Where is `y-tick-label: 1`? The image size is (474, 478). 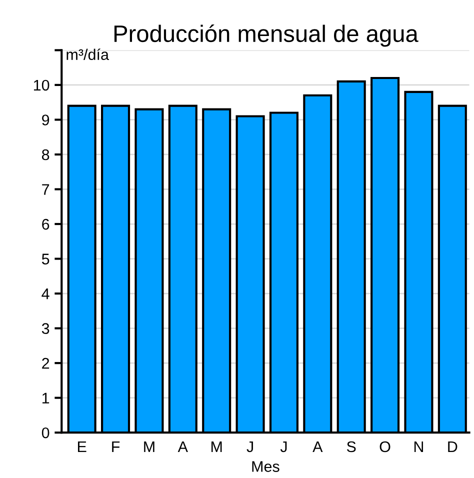 y-tick-label: 1 is located at coordinates (46, 398).